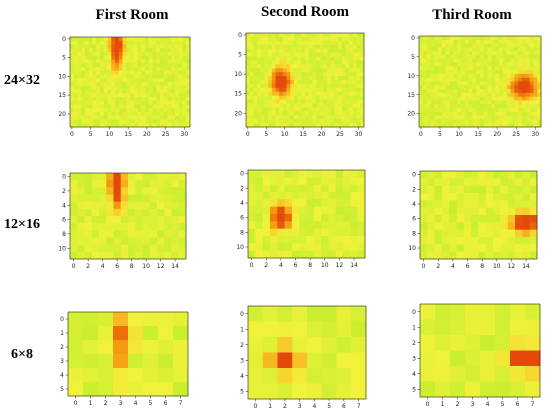 The image size is (550, 414). I want to click on y-tick-label: 0, so click(413, 38).